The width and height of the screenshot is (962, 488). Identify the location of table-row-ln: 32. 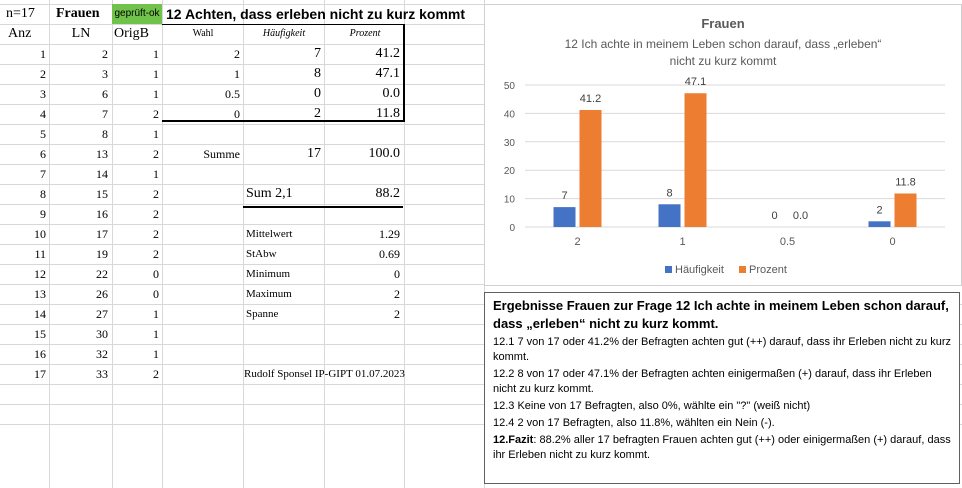
(102, 354).